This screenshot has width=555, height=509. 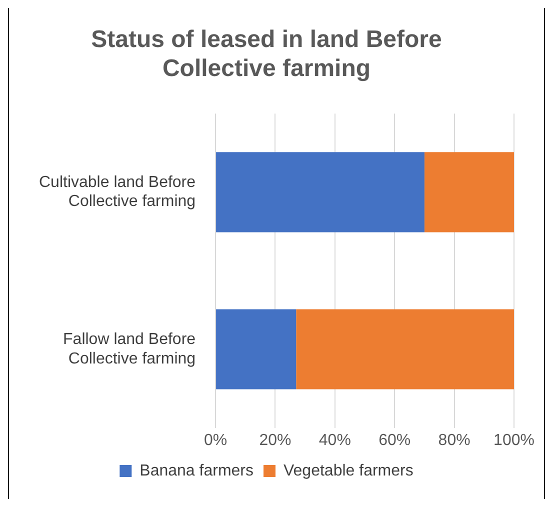 What do you see at coordinates (348, 471) in the screenshot?
I see `legend-label: Vegetable farmers` at bounding box center [348, 471].